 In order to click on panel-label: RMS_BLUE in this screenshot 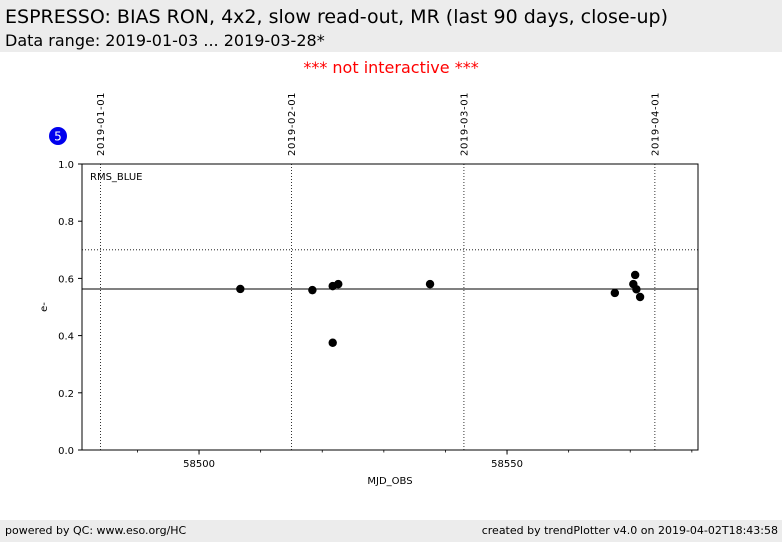, I will do `click(116, 177)`.